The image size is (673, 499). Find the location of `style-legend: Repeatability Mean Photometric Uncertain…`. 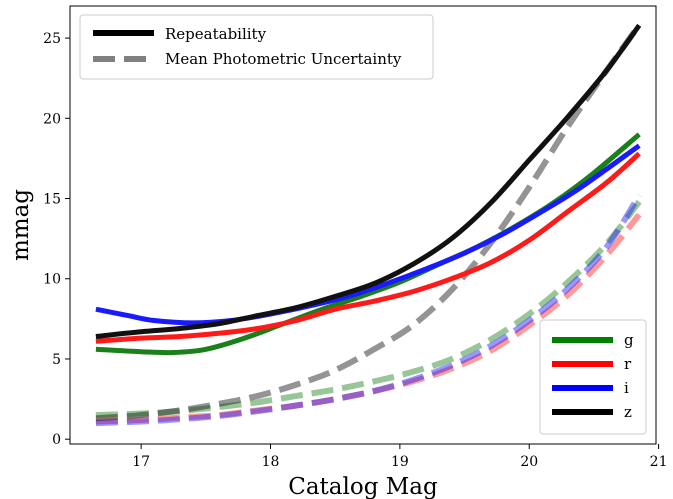

style-legend: Repeatability Mean Photometric Uncertain… is located at coordinates (256, 47).